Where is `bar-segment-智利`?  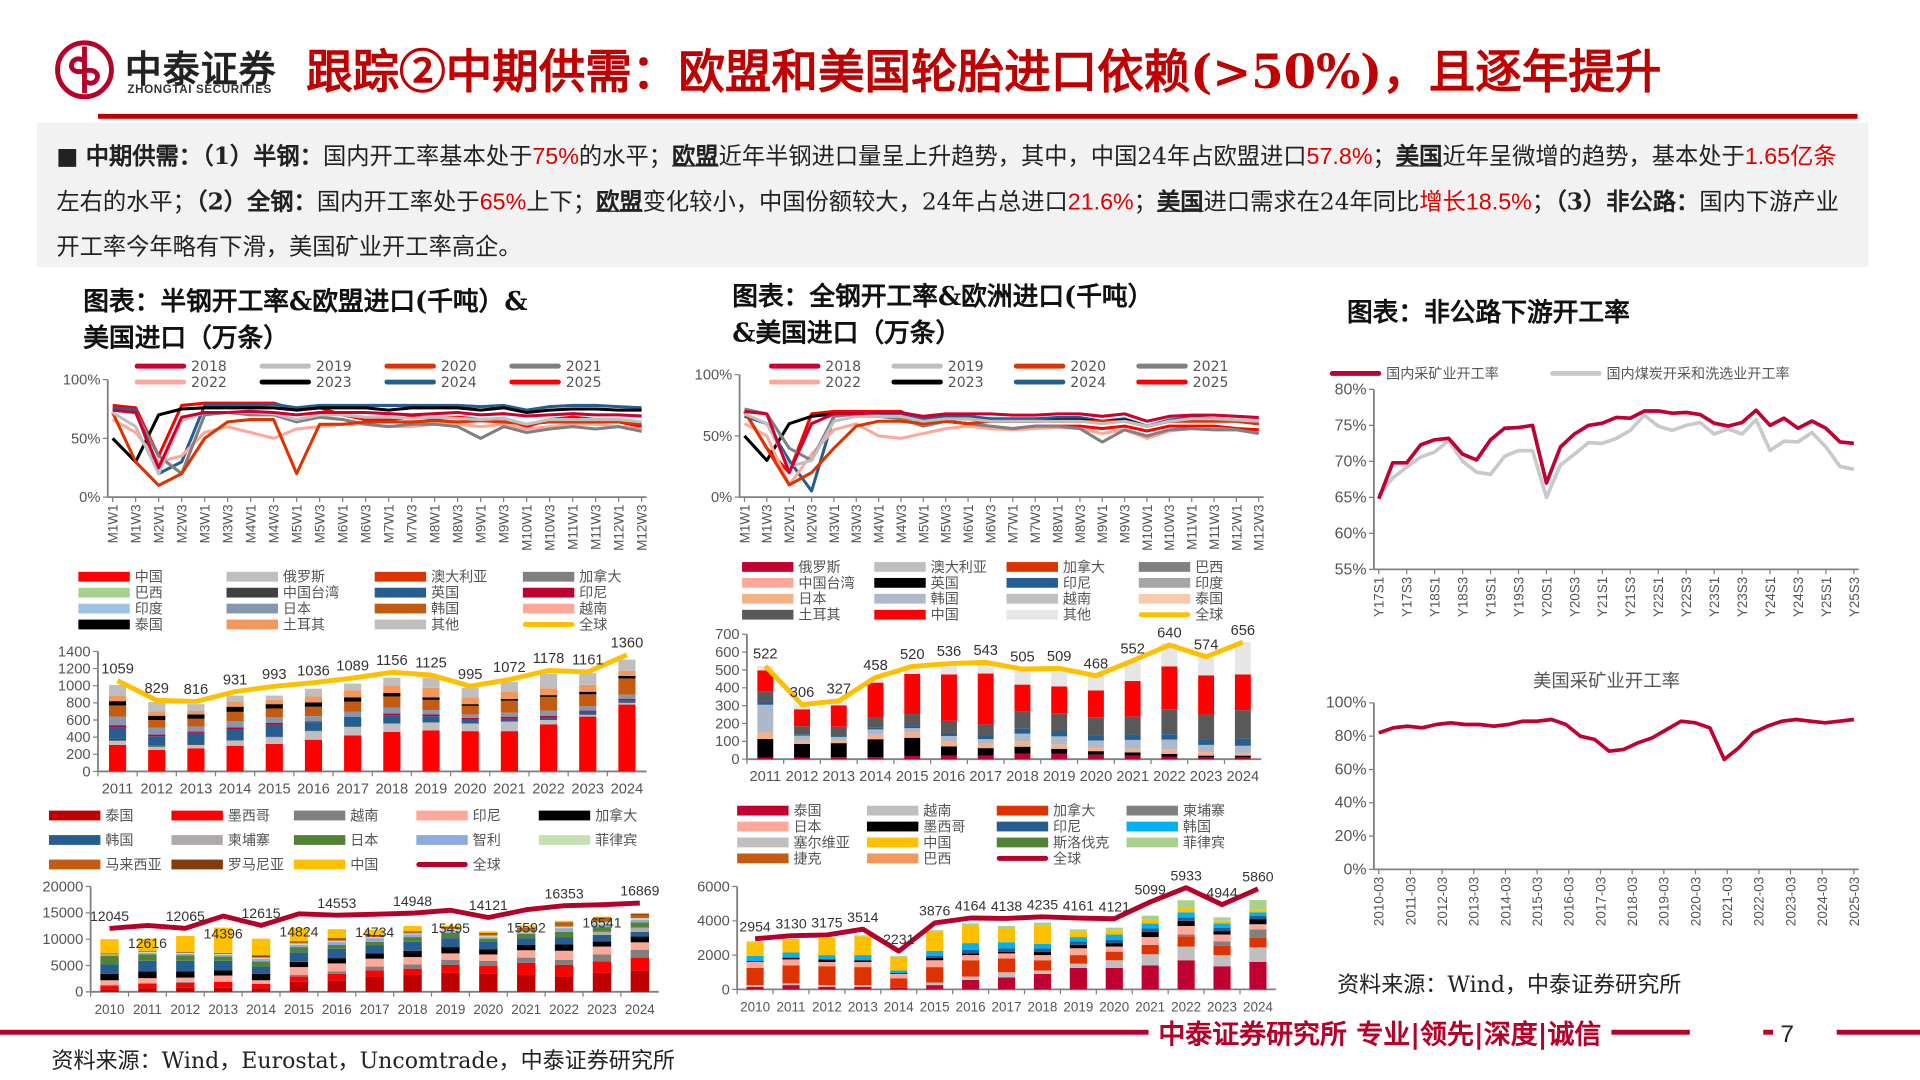 bar-segment-智利 is located at coordinates (299, 946).